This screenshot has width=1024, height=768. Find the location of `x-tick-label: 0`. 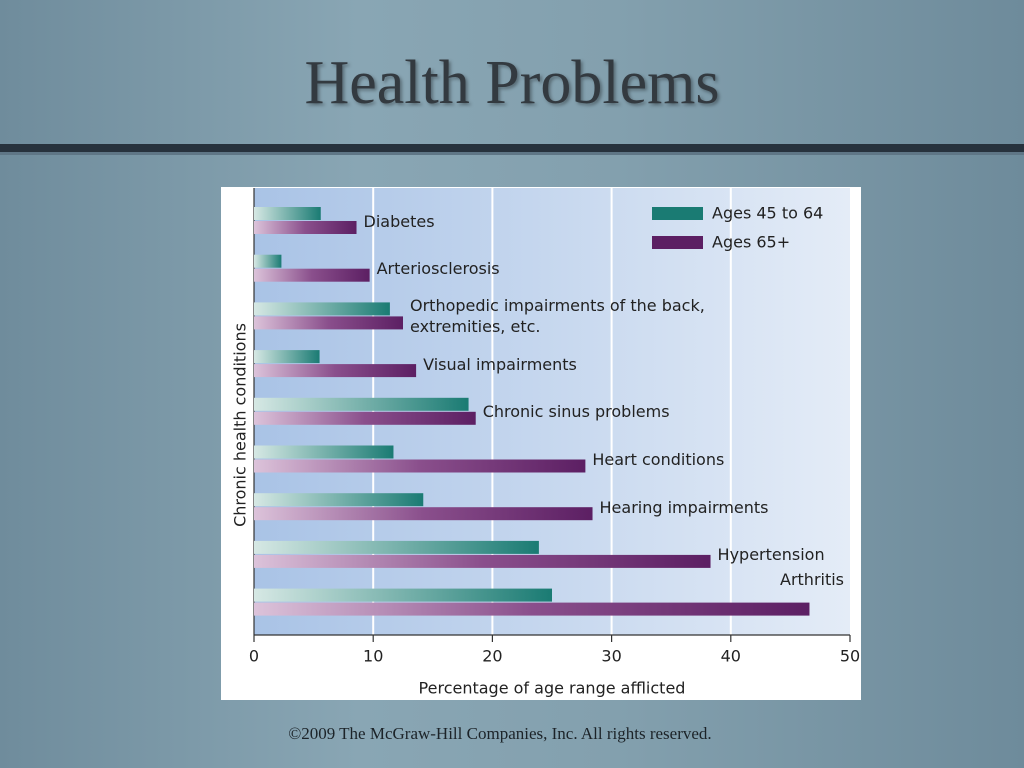

x-tick-label: 0 is located at coordinates (254, 656).